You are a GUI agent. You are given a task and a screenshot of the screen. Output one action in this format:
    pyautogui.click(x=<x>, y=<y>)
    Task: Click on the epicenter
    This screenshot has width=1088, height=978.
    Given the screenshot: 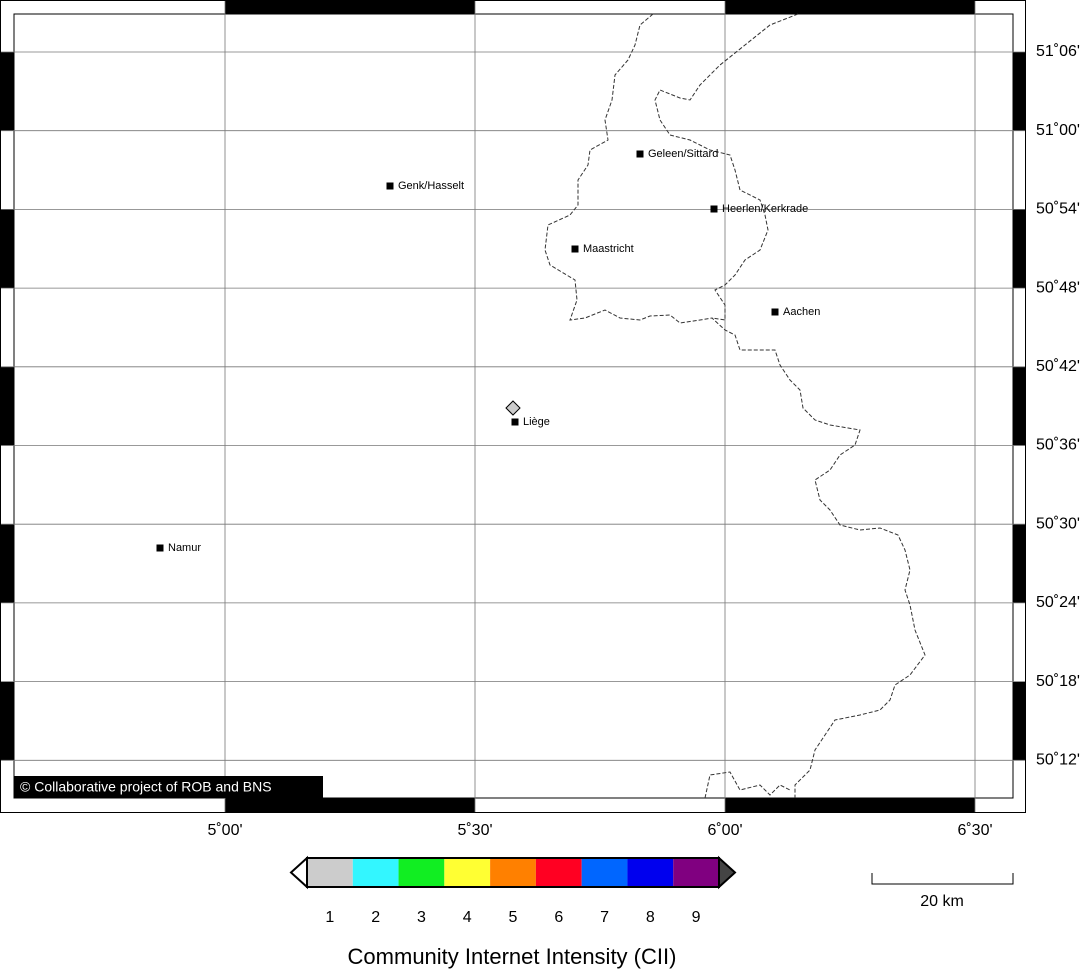 What is the action you would take?
    pyautogui.click(x=513, y=408)
    